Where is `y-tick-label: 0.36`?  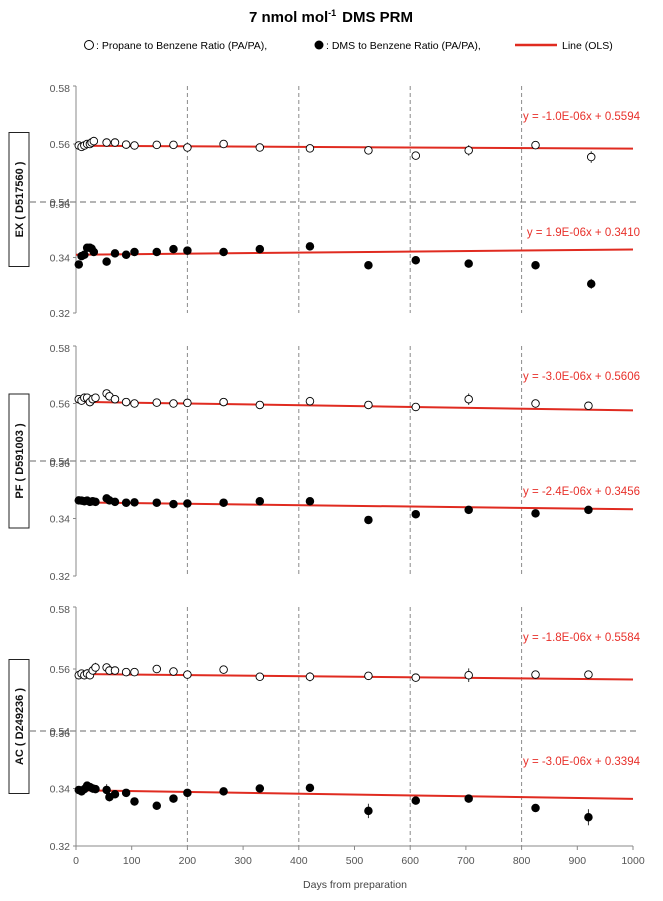 y-tick-label: 0.36 is located at coordinates (60, 205).